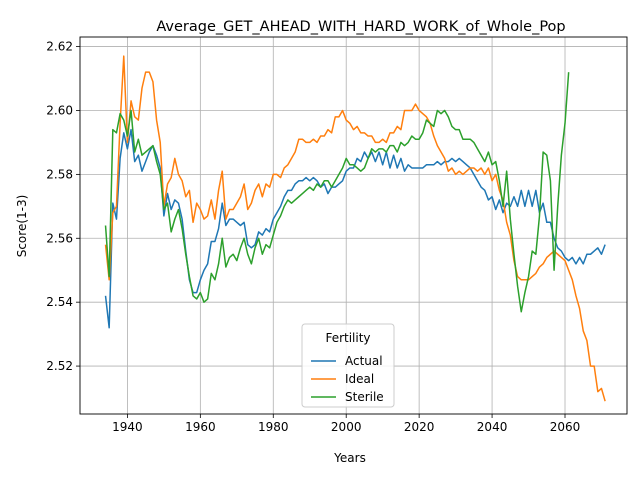 The image size is (640, 480). Describe the element at coordinates (22, 226) in the screenshot. I see `y-axis-label: Score(1-3)` at that location.